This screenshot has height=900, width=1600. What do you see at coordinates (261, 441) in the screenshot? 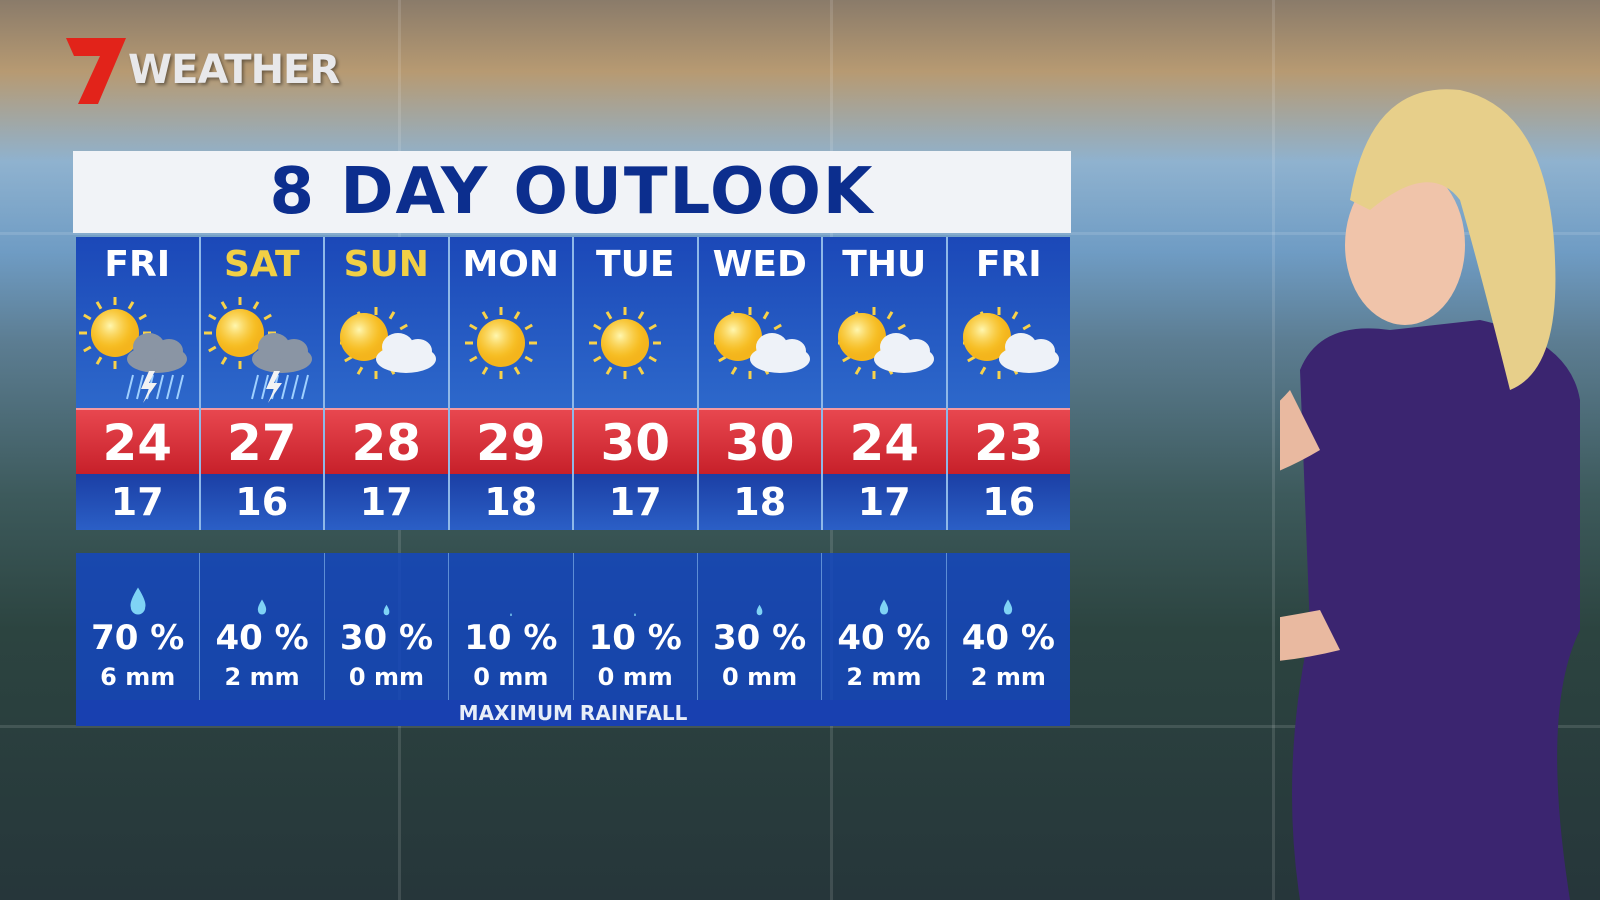
I see `high-temperature: 27` at bounding box center [261, 441].